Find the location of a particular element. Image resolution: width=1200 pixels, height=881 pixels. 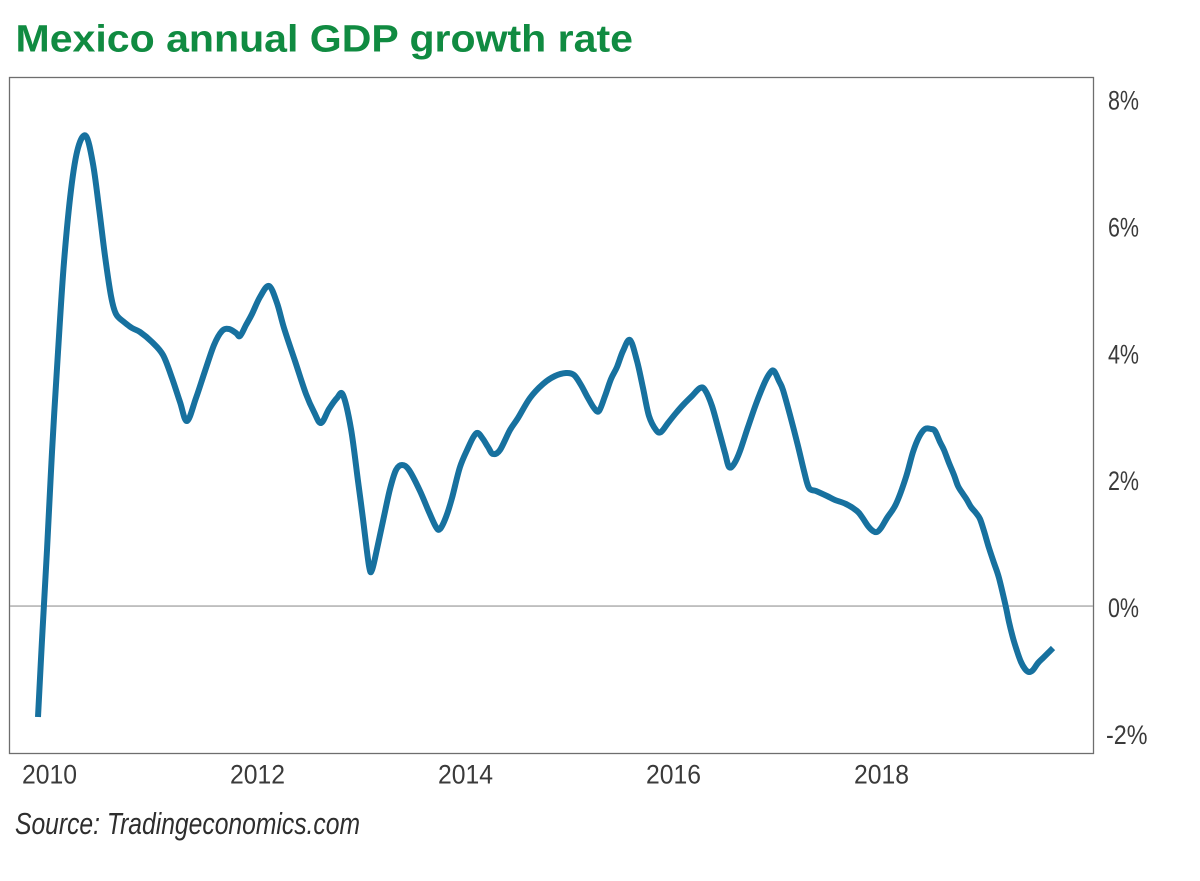

svg-text: -2% is located at coordinates (1127, 735).